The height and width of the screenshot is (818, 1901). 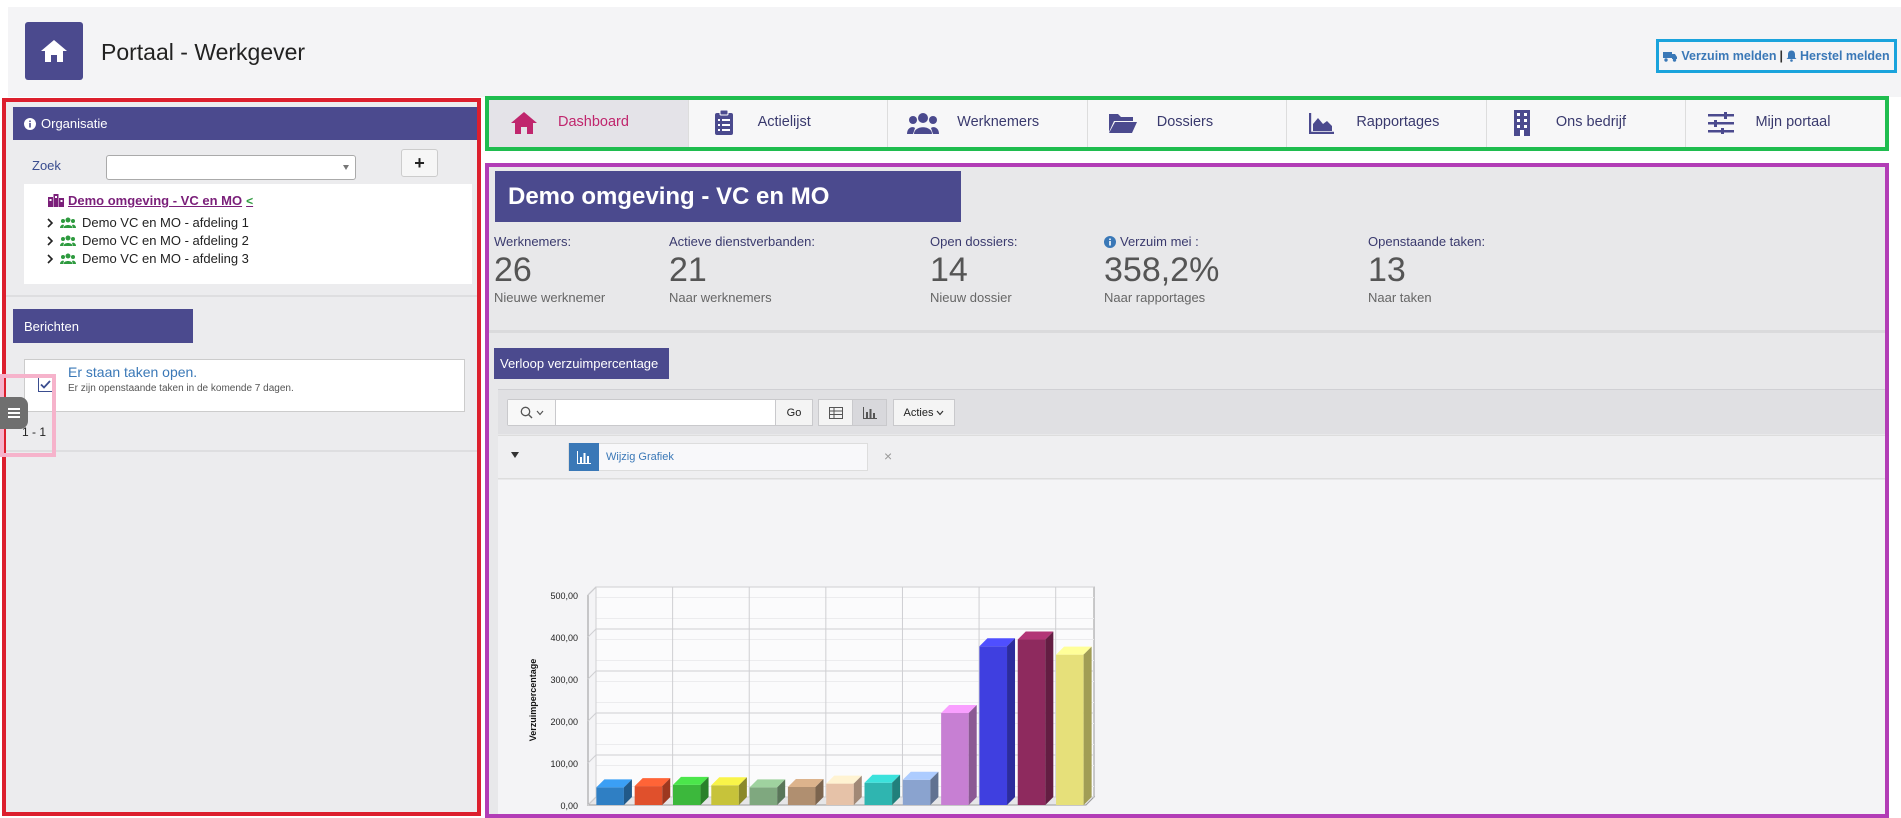 What do you see at coordinates (794, 412) in the screenshot?
I see `go-button: Go` at bounding box center [794, 412].